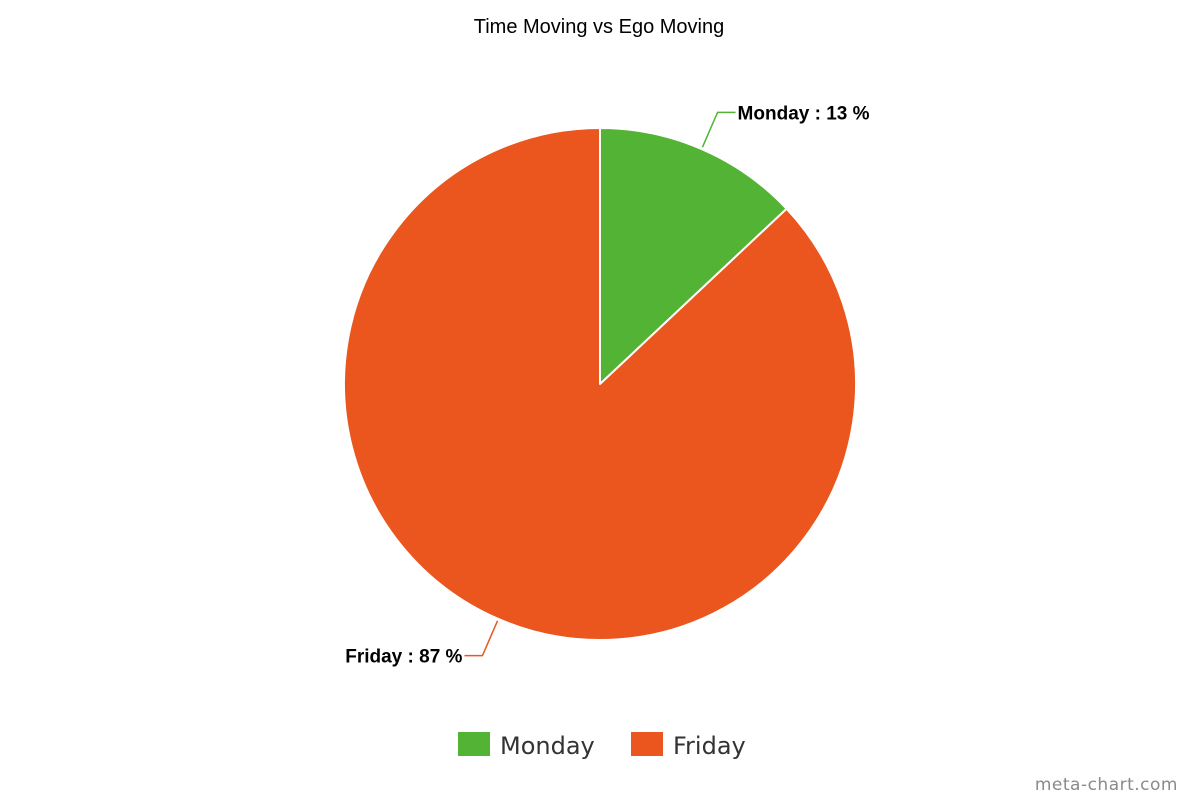  What do you see at coordinates (599, 27) in the screenshot?
I see `chart-title: Time Moving vs Ego Moving` at bounding box center [599, 27].